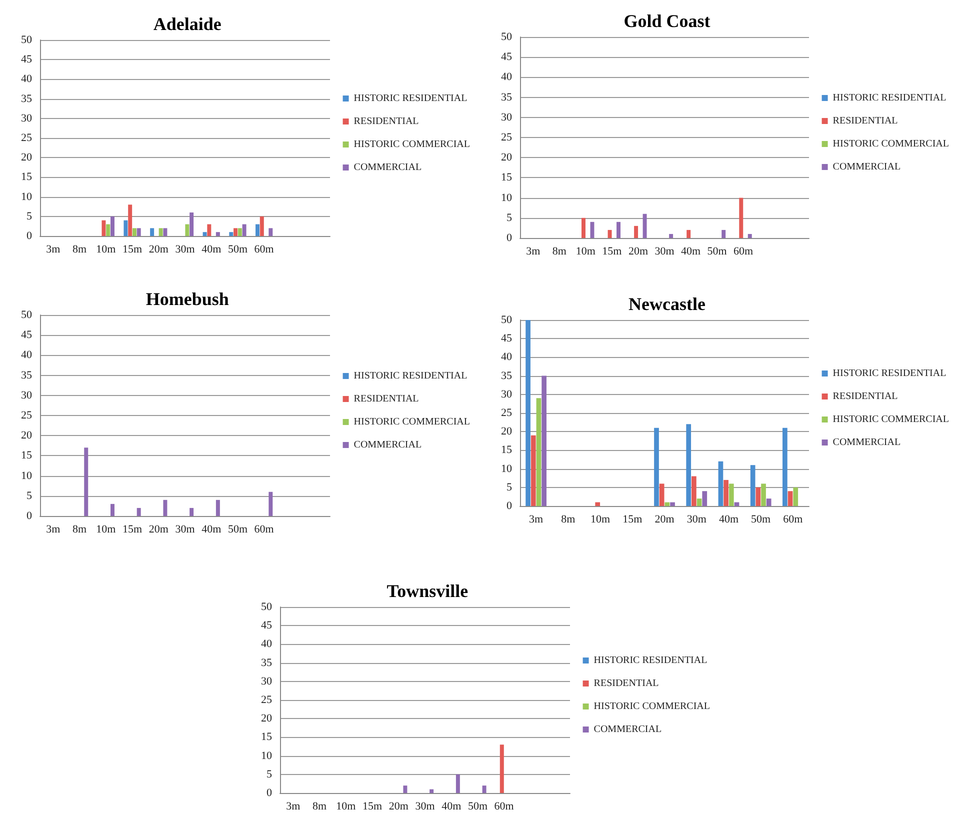 The width and height of the screenshot is (959, 821). Describe the element at coordinates (293, 806) in the screenshot. I see `x-tick-label: 3m` at that location.